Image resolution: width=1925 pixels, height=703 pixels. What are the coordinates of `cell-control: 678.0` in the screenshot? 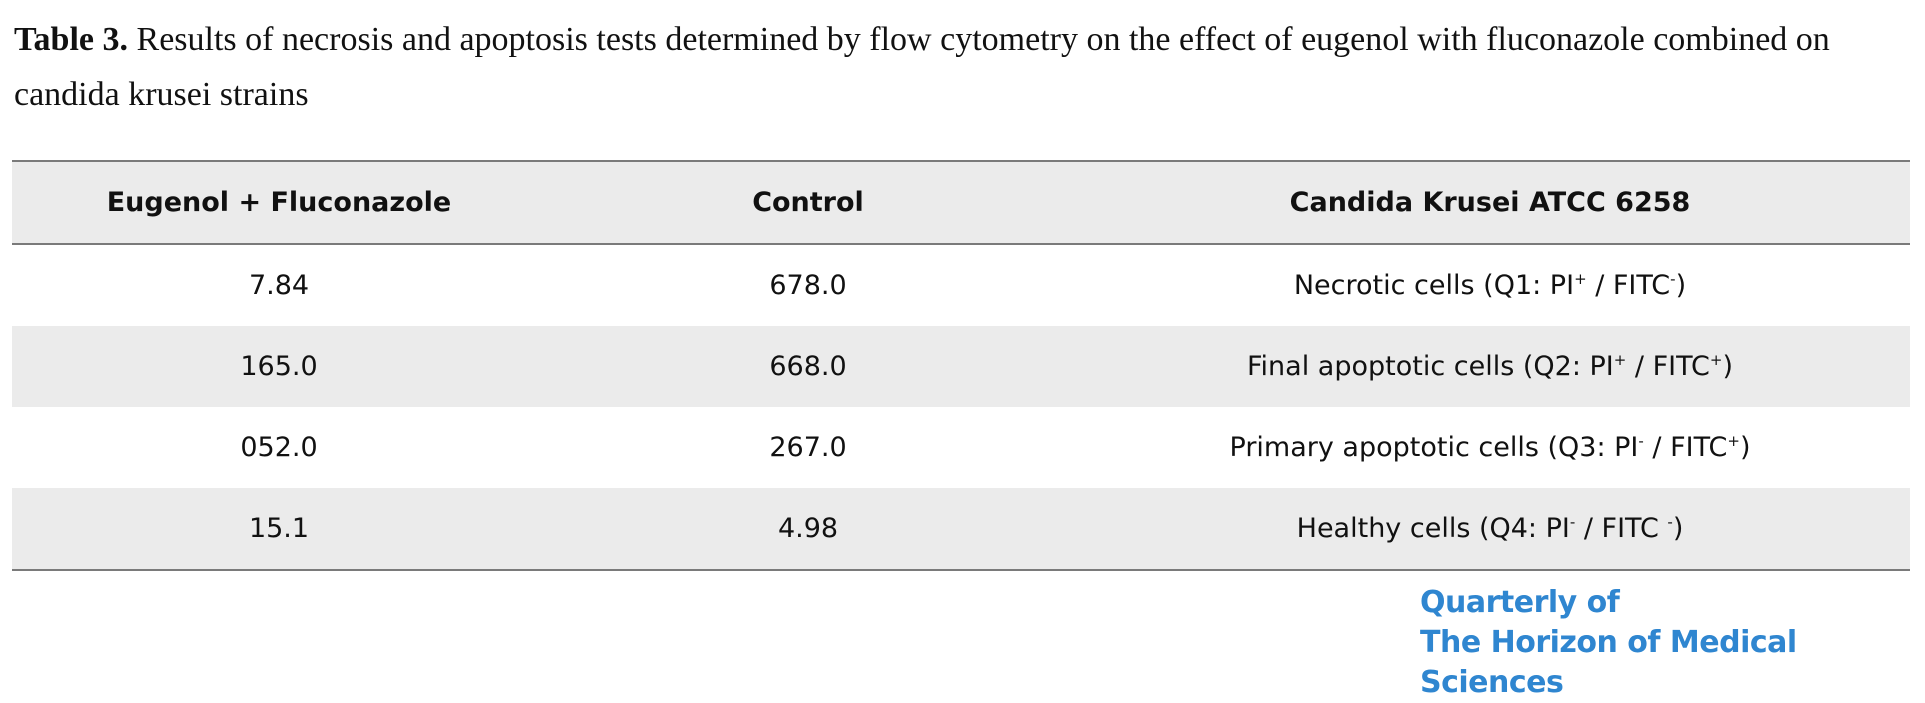 It's located at (808, 285).